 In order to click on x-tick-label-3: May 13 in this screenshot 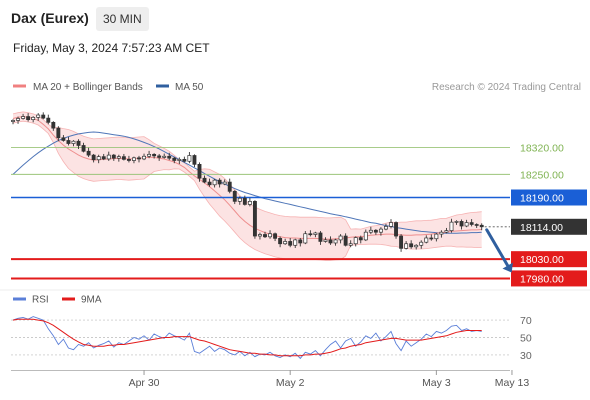, I will do `click(512, 383)`.